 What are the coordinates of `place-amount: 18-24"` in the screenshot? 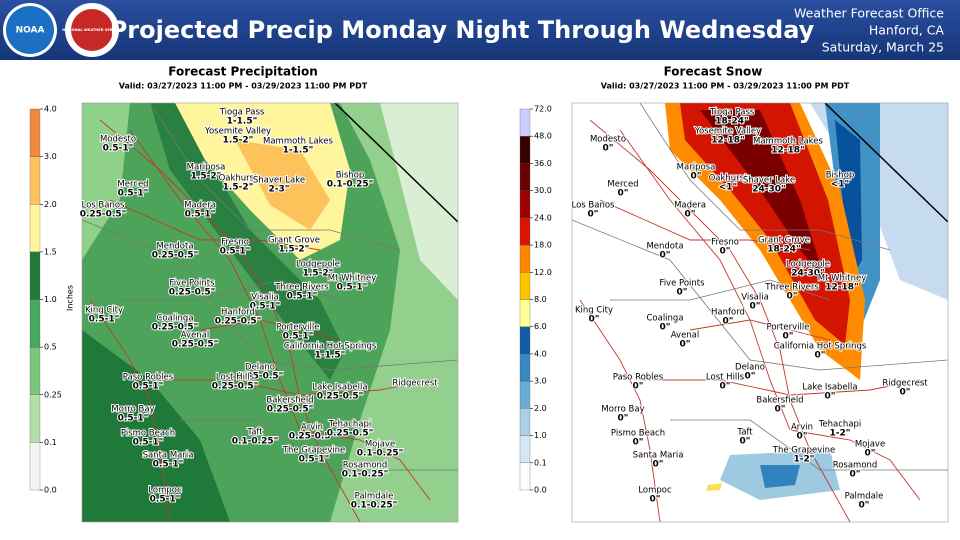 It's located at (731, 122).